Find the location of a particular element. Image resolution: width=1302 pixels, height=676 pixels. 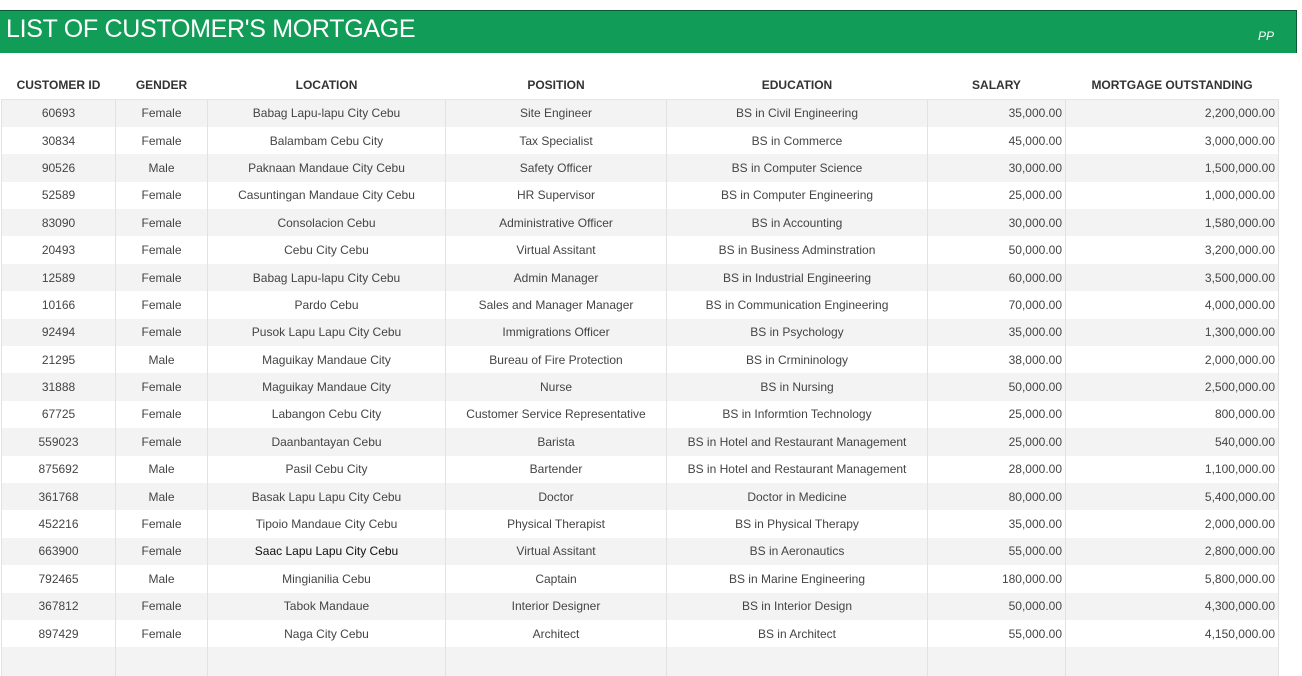

cell-location: Maguikay Mandaue City is located at coordinates (326, 387).